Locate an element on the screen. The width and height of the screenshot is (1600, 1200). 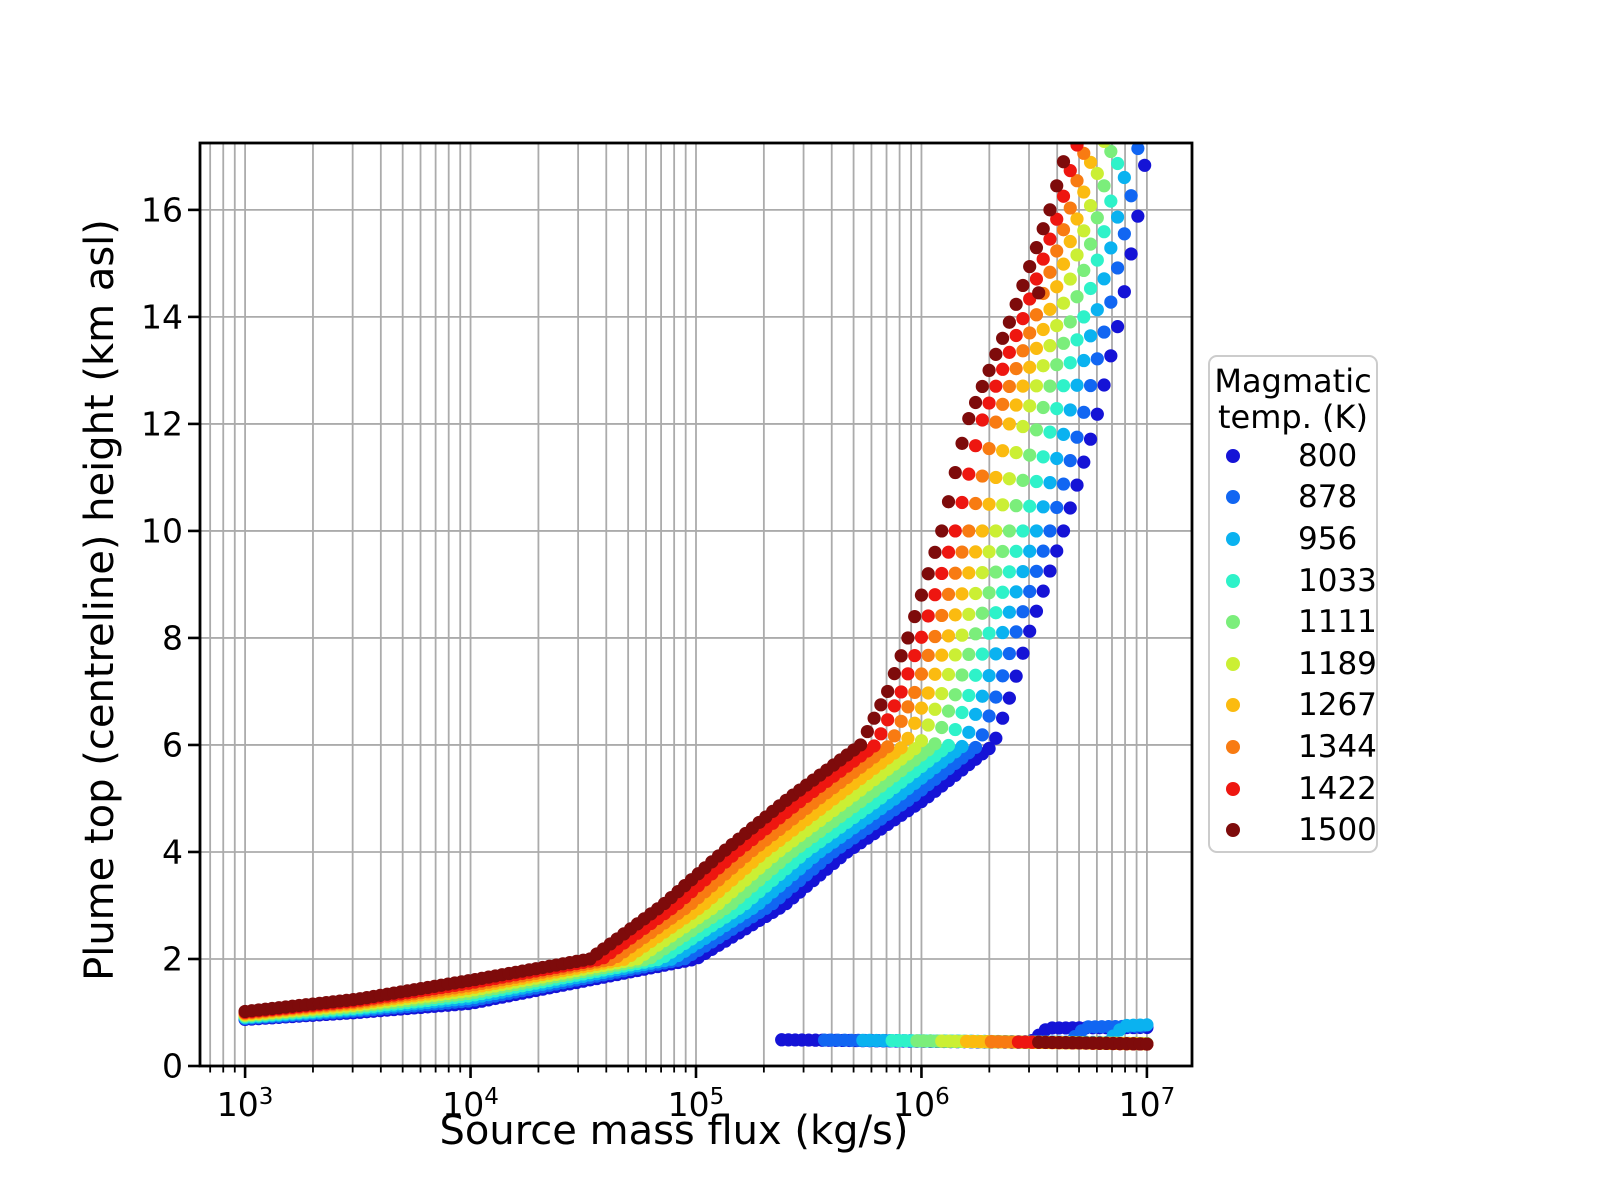
legend-entries: 800 878 956 1033 1111 1189 1267 1344 1422 1500 is located at coordinates (1293, 643).